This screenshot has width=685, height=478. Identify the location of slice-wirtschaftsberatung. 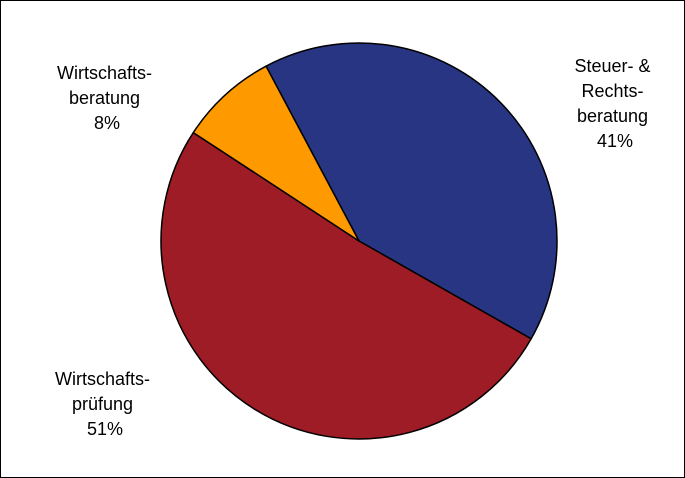
(276, 153).